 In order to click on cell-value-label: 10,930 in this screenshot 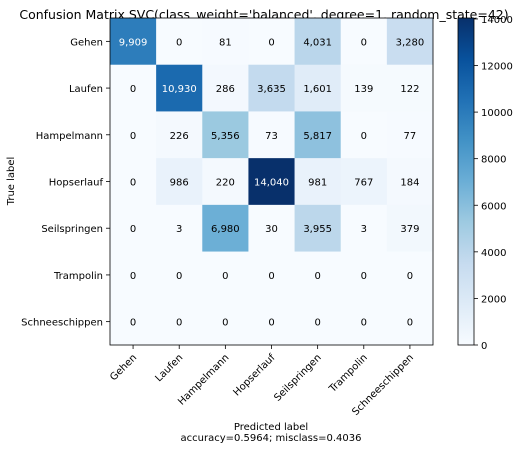, I will do `click(179, 89)`.